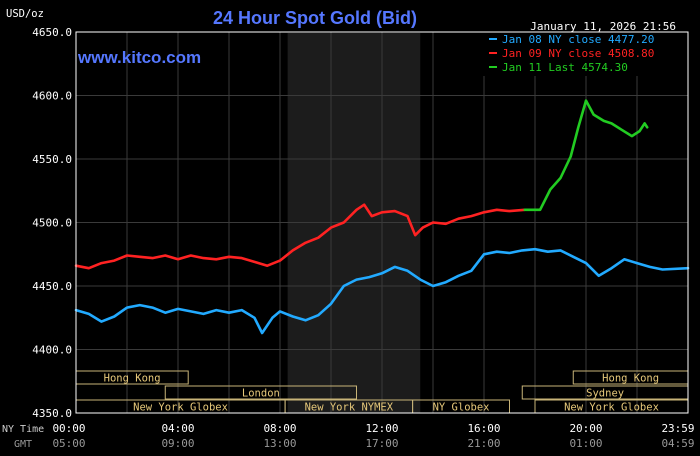  Describe the element at coordinates (578, 39) in the screenshot. I see `legend-entry: Jan 08 NY close 4477.20` at that location.